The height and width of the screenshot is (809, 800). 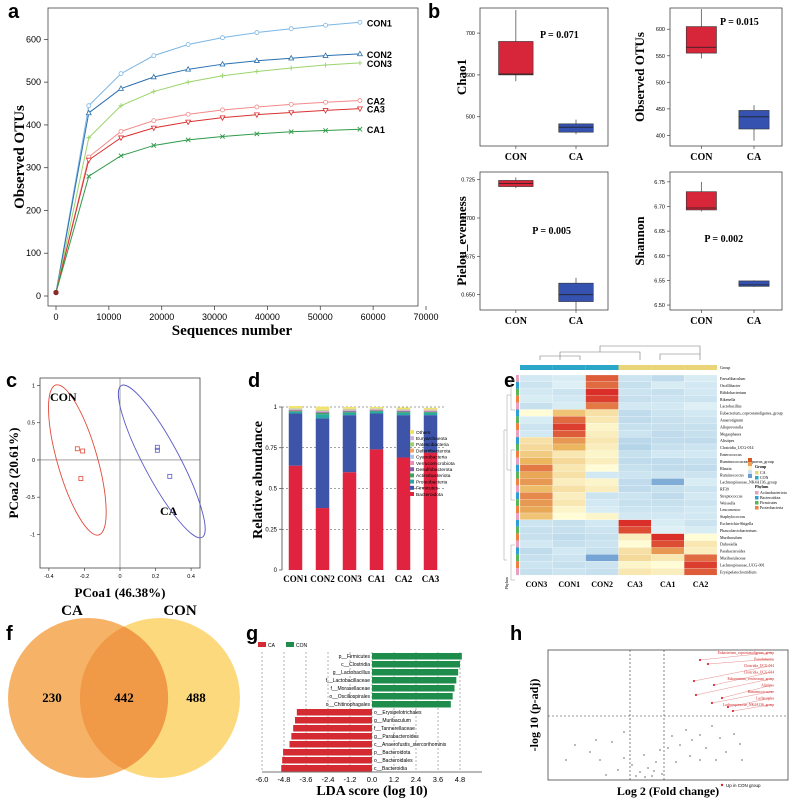 What do you see at coordinates (33, 82) in the screenshot?
I see `rarefaction-y-tick-label: 500` at bounding box center [33, 82].